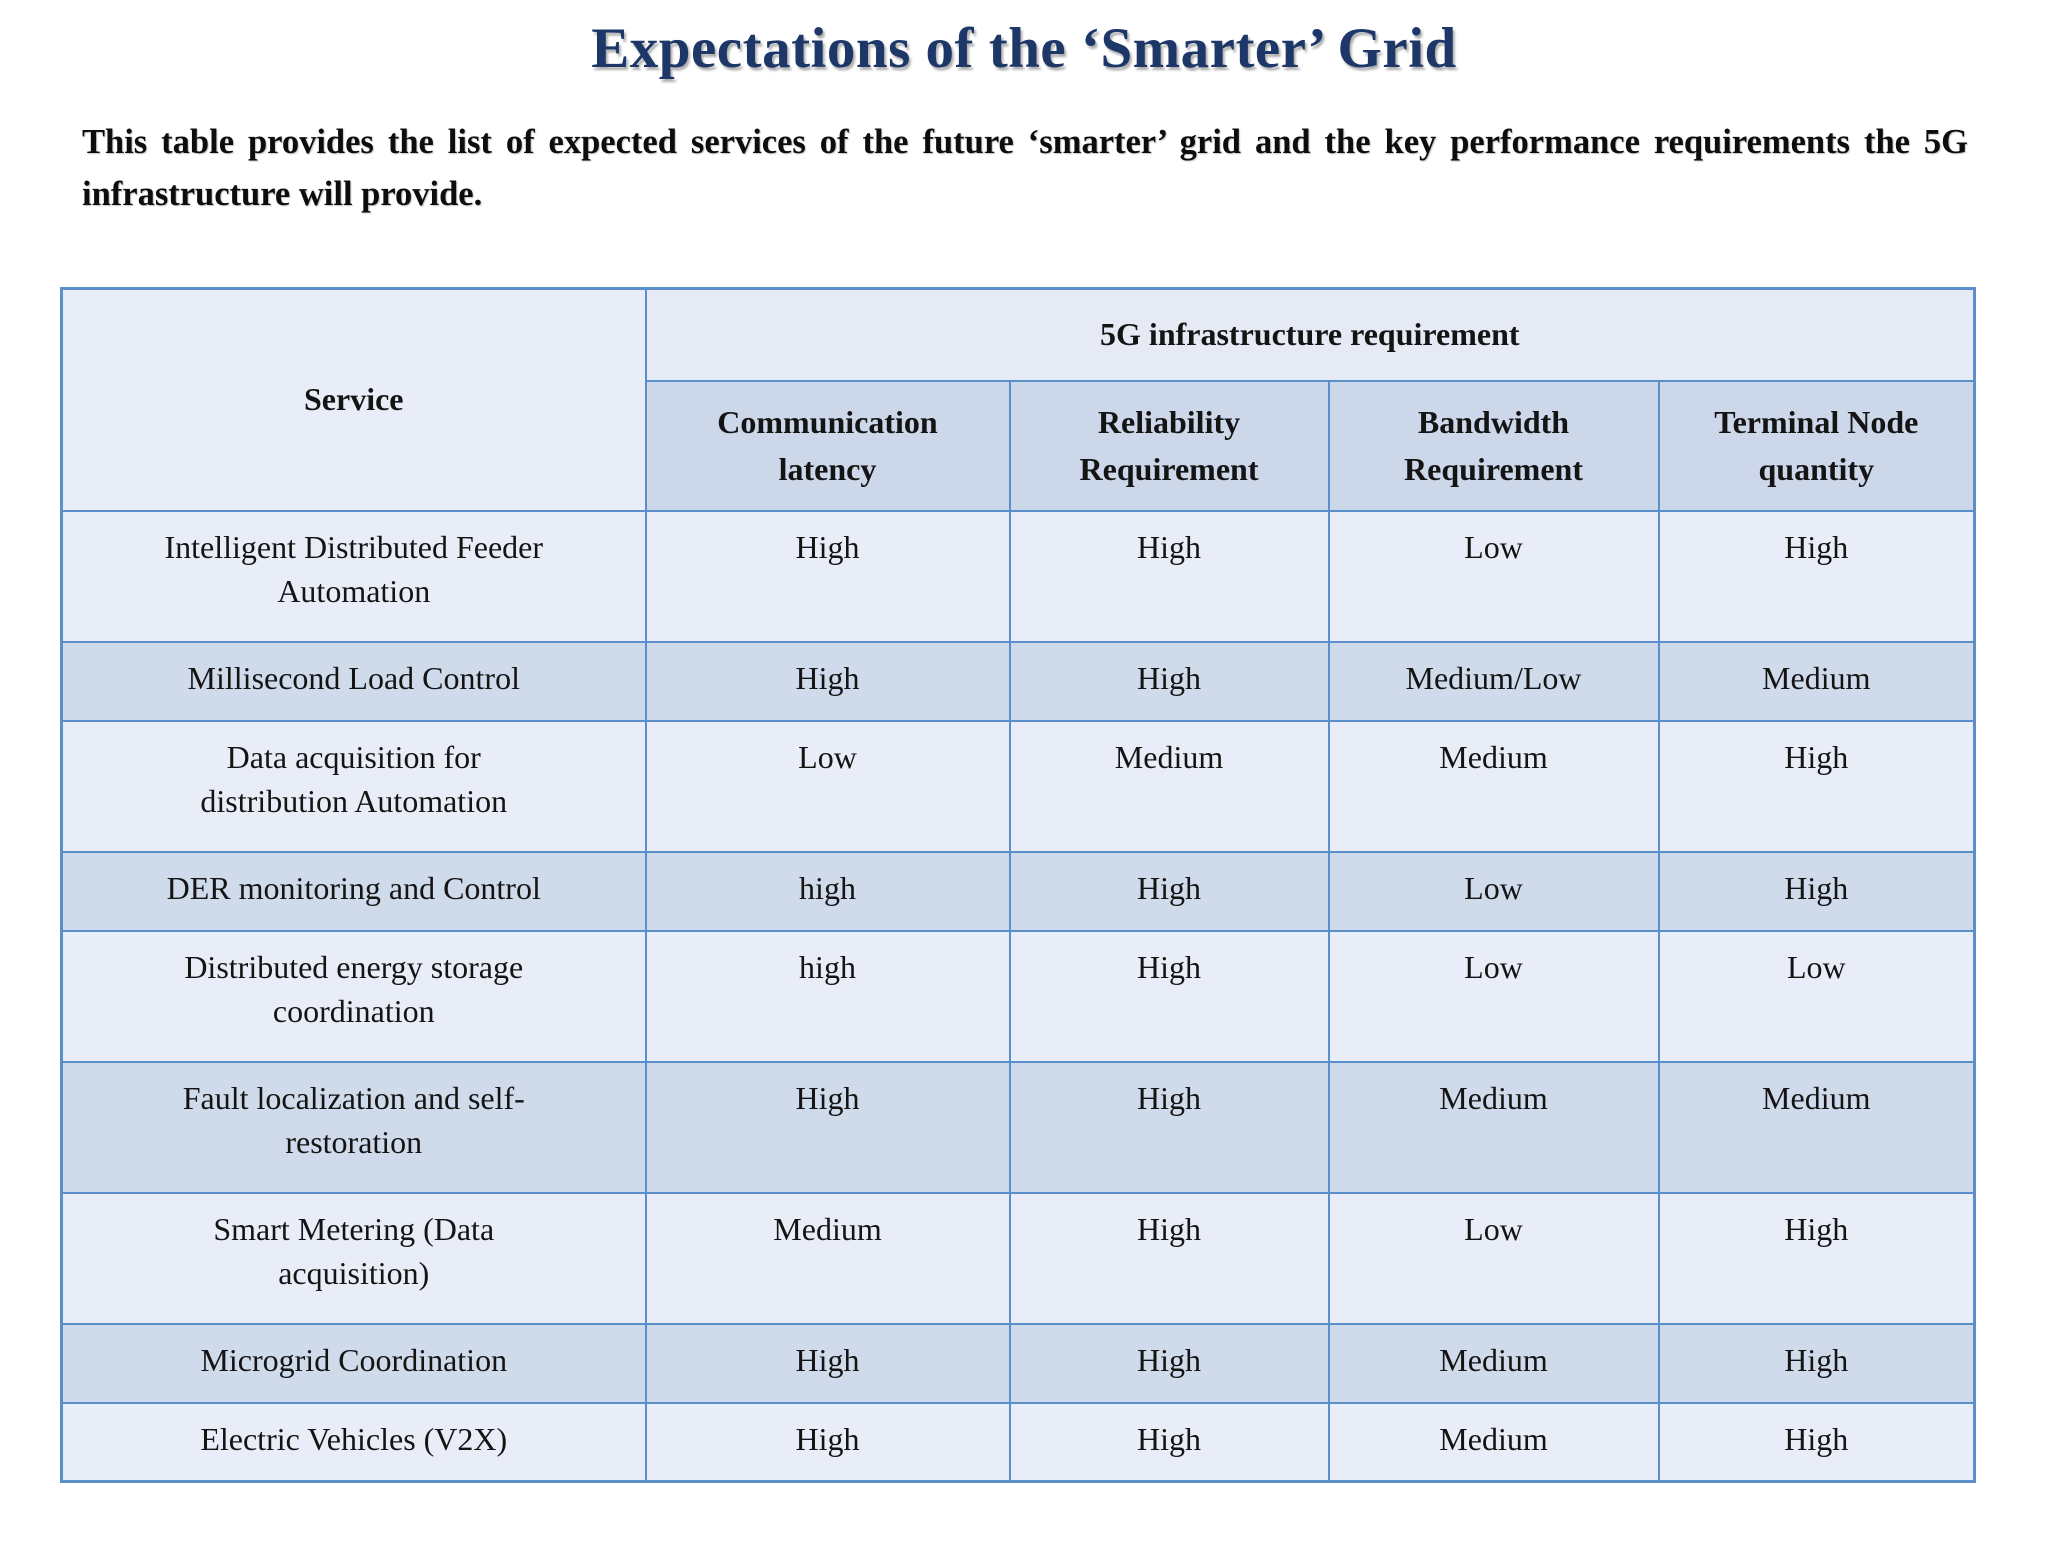  I want to click on value-cell: Medium/Low, so click(1493, 681).